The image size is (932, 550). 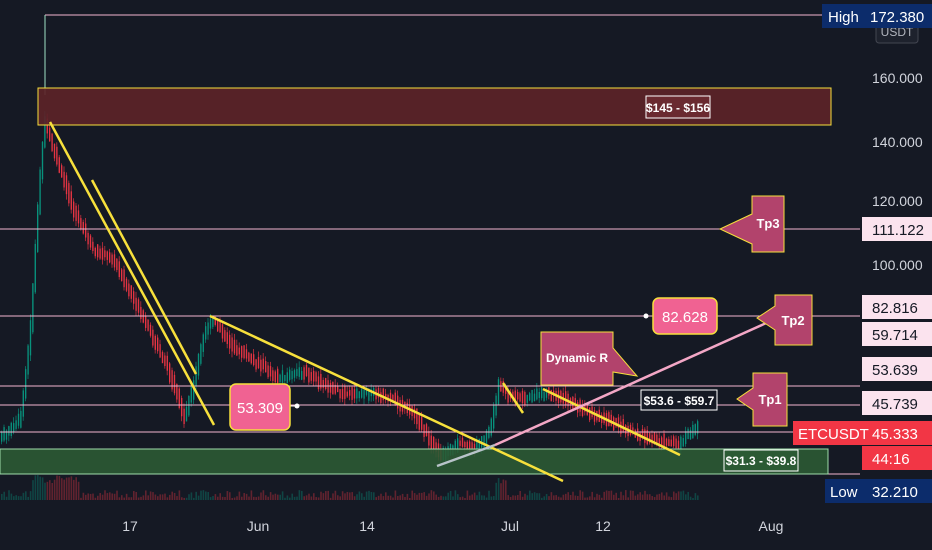 I want to click on price-tag-45-7-value: 45.739, so click(x=895, y=404).